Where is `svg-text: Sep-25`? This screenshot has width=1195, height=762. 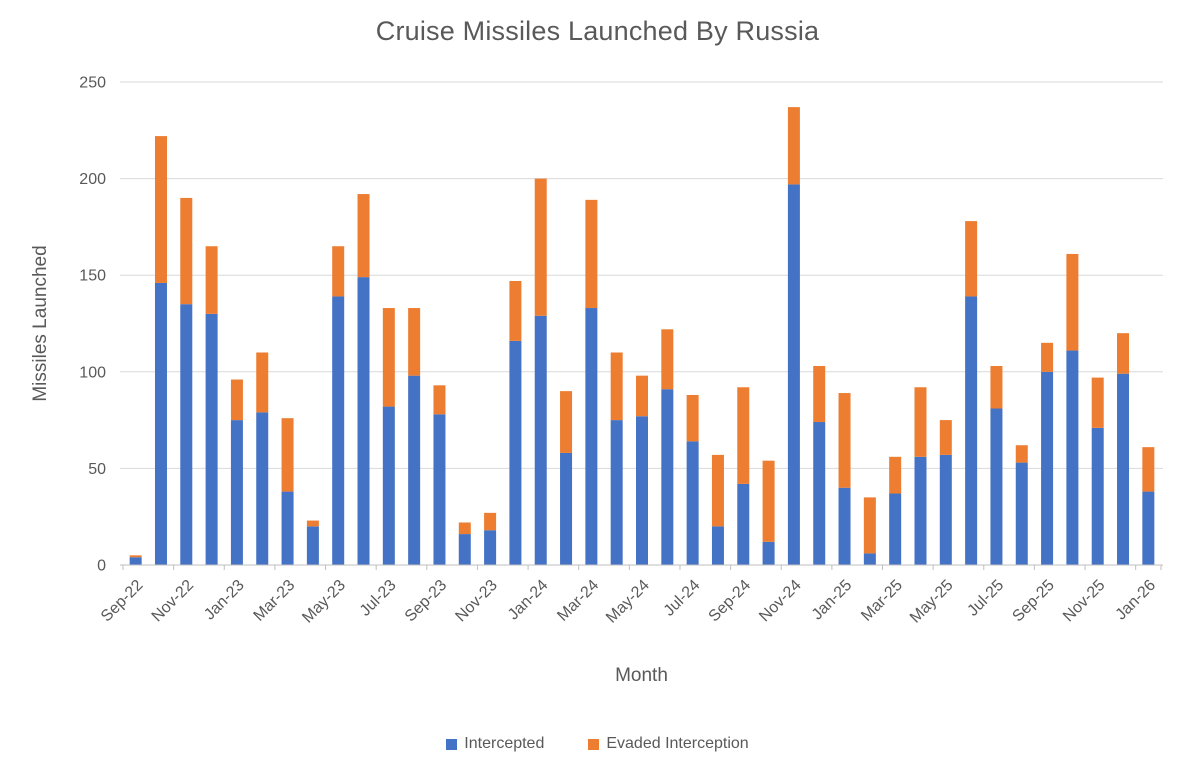
svg-text: Sep-25 is located at coordinates (1033, 601).